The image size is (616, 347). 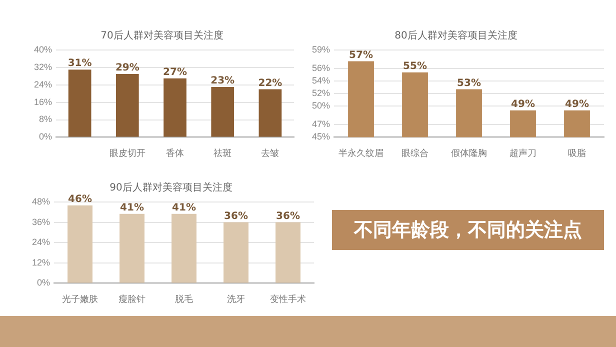 What do you see at coordinates (45, 119) in the screenshot?
I see `y-tick-label: 8%` at bounding box center [45, 119].